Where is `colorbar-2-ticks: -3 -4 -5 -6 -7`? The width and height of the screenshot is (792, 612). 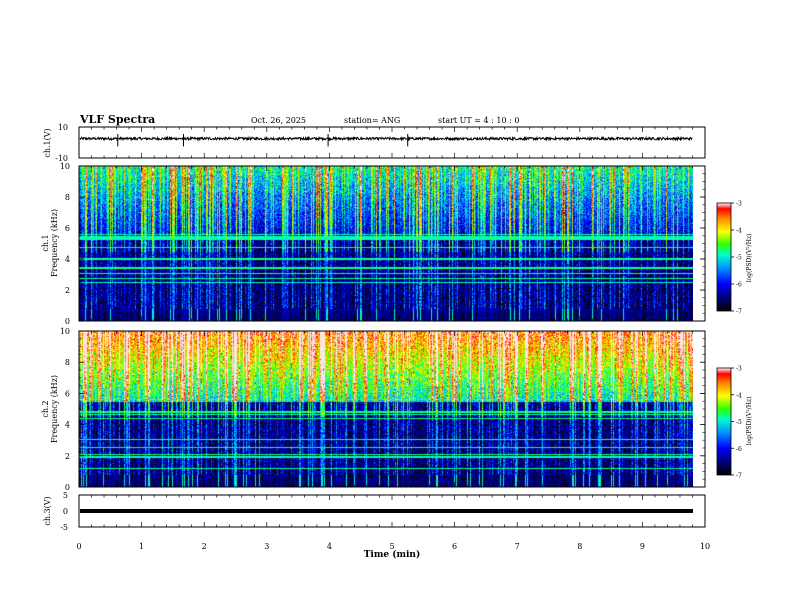 colorbar-2-ticks: -3 -4 -5 -6 -7 is located at coordinates (736, 423).